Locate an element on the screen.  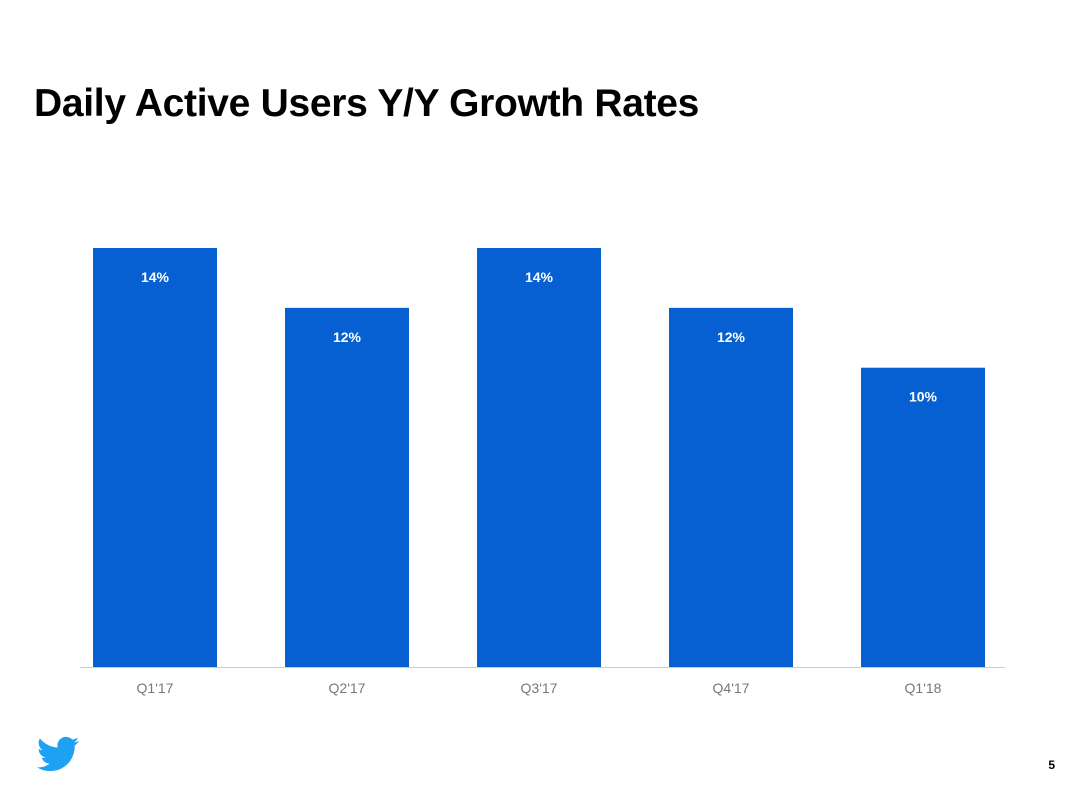
bar-Q4'17 is located at coordinates (731, 487).